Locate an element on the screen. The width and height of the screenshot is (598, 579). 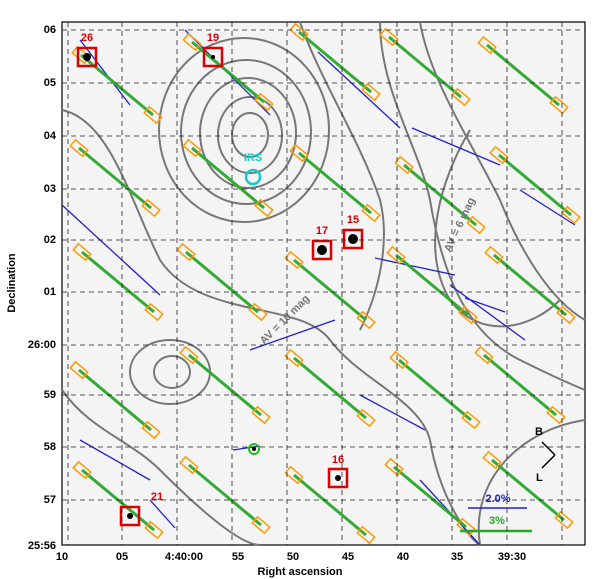
scale-label: 2.0% is located at coordinates (497, 499).